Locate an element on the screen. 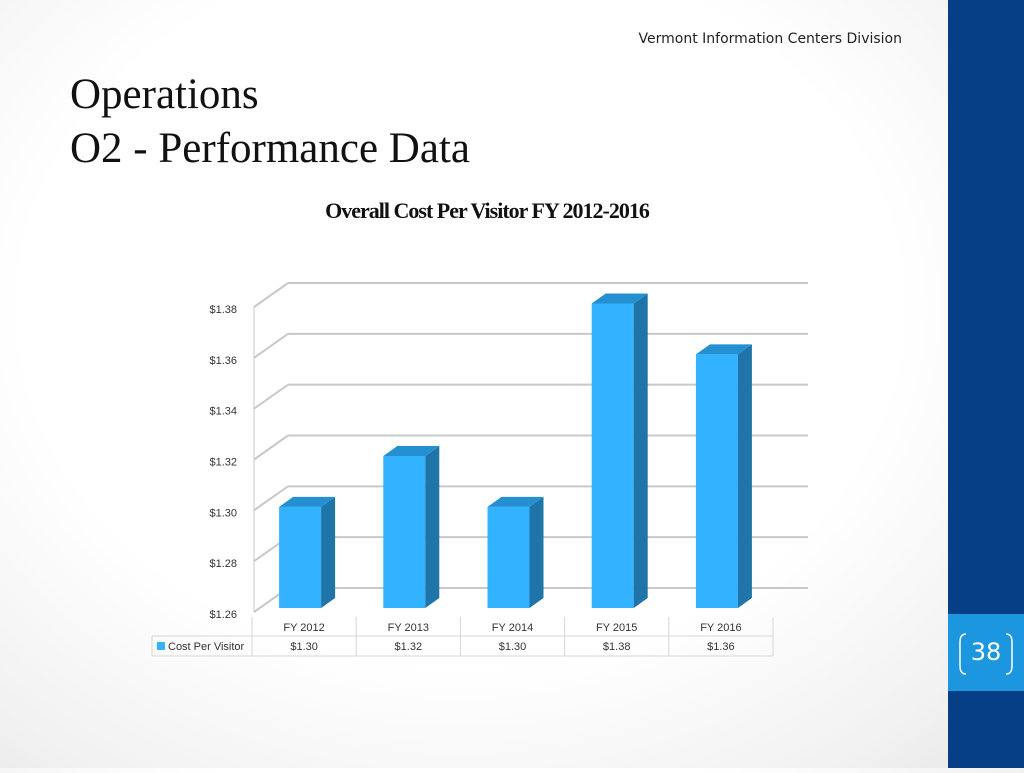  slide-title-line-1: Operations is located at coordinates (164, 94).